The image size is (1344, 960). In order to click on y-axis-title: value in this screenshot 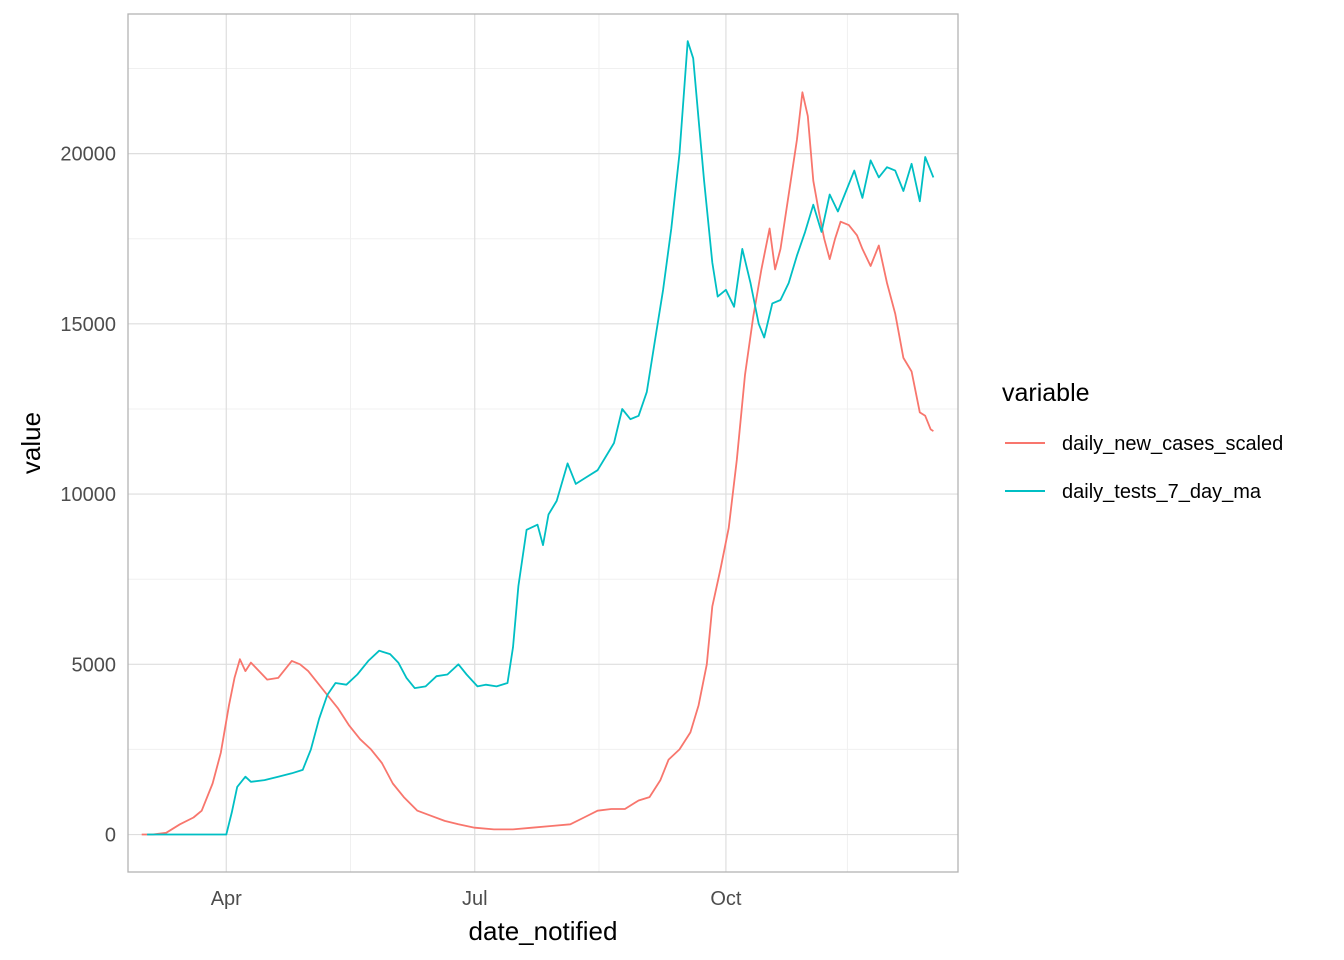, I will do `click(31, 443)`.